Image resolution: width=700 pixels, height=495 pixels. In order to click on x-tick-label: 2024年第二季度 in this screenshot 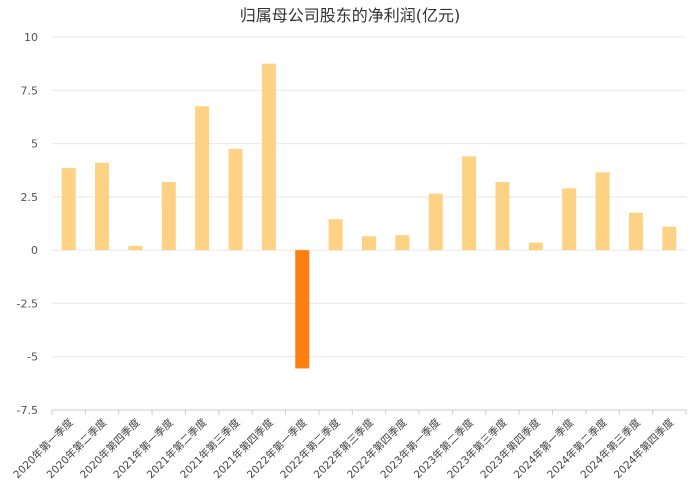, I will do `click(577, 449)`.